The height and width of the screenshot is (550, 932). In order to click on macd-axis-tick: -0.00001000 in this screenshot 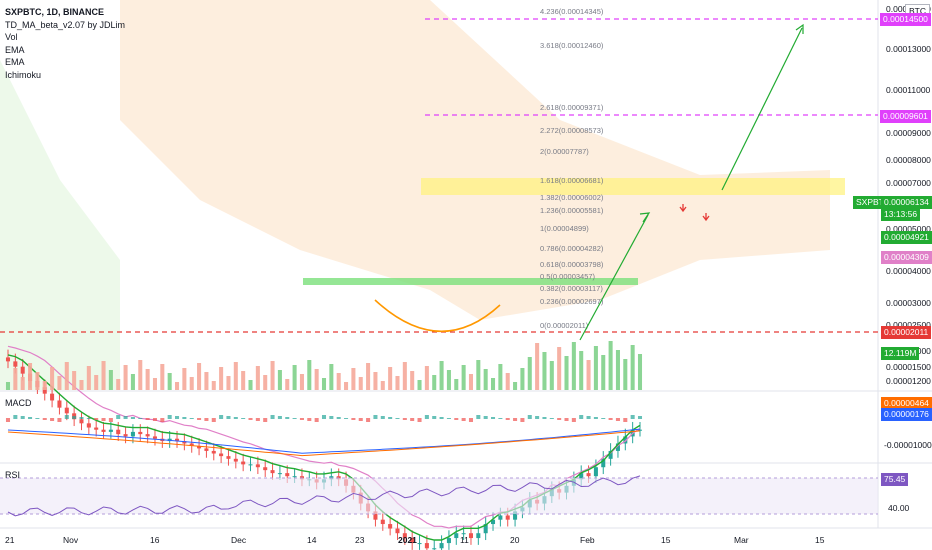, I will do `click(908, 445)`.